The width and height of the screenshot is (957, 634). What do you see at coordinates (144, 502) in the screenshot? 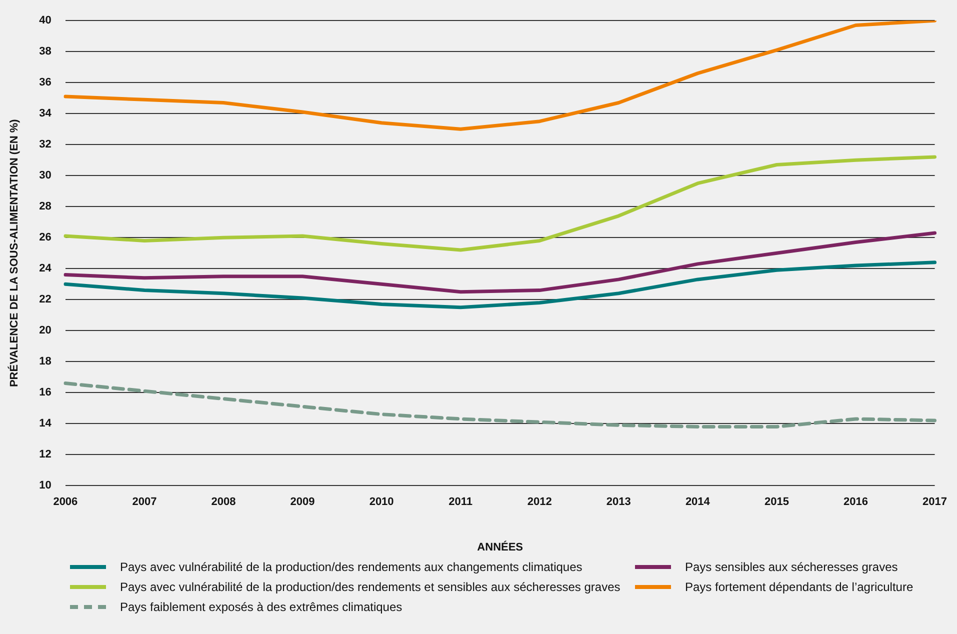
I see `x-tick-label: 2007` at bounding box center [144, 502].